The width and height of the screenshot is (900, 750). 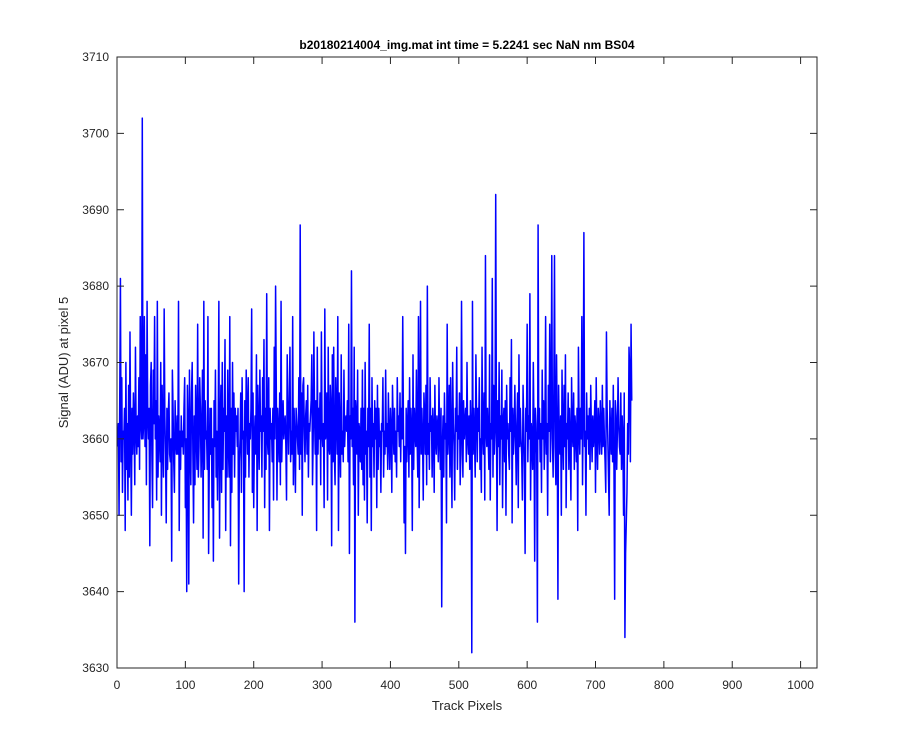 I want to click on x-tick-label: 700, so click(x=596, y=685).